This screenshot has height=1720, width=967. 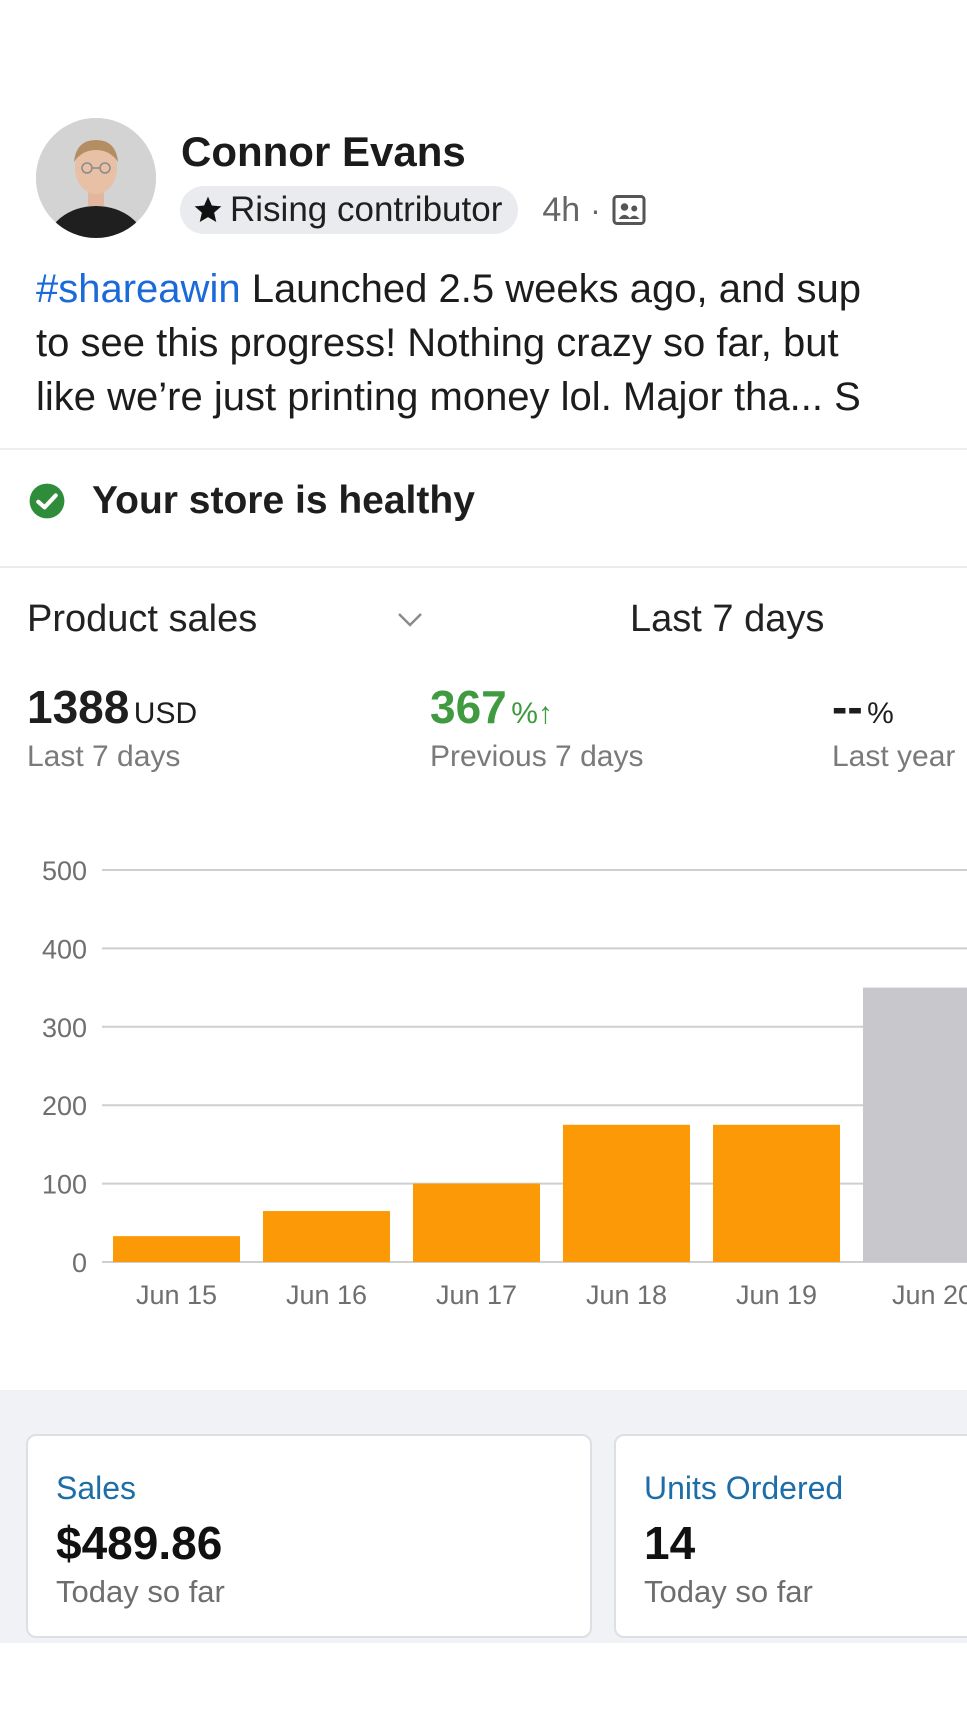 I want to click on store-health-banner: Your store is healthy, so click(x=251, y=501).